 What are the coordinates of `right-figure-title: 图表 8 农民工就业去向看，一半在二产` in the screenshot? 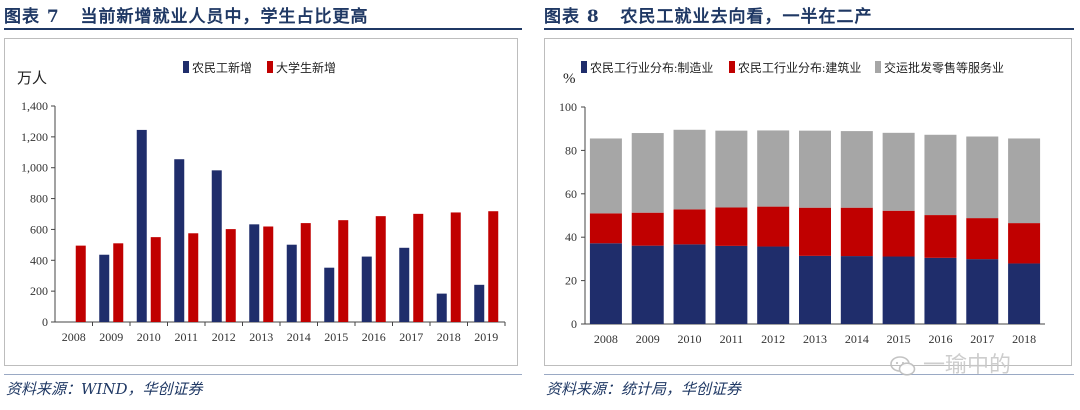 It's located at (708, 14).